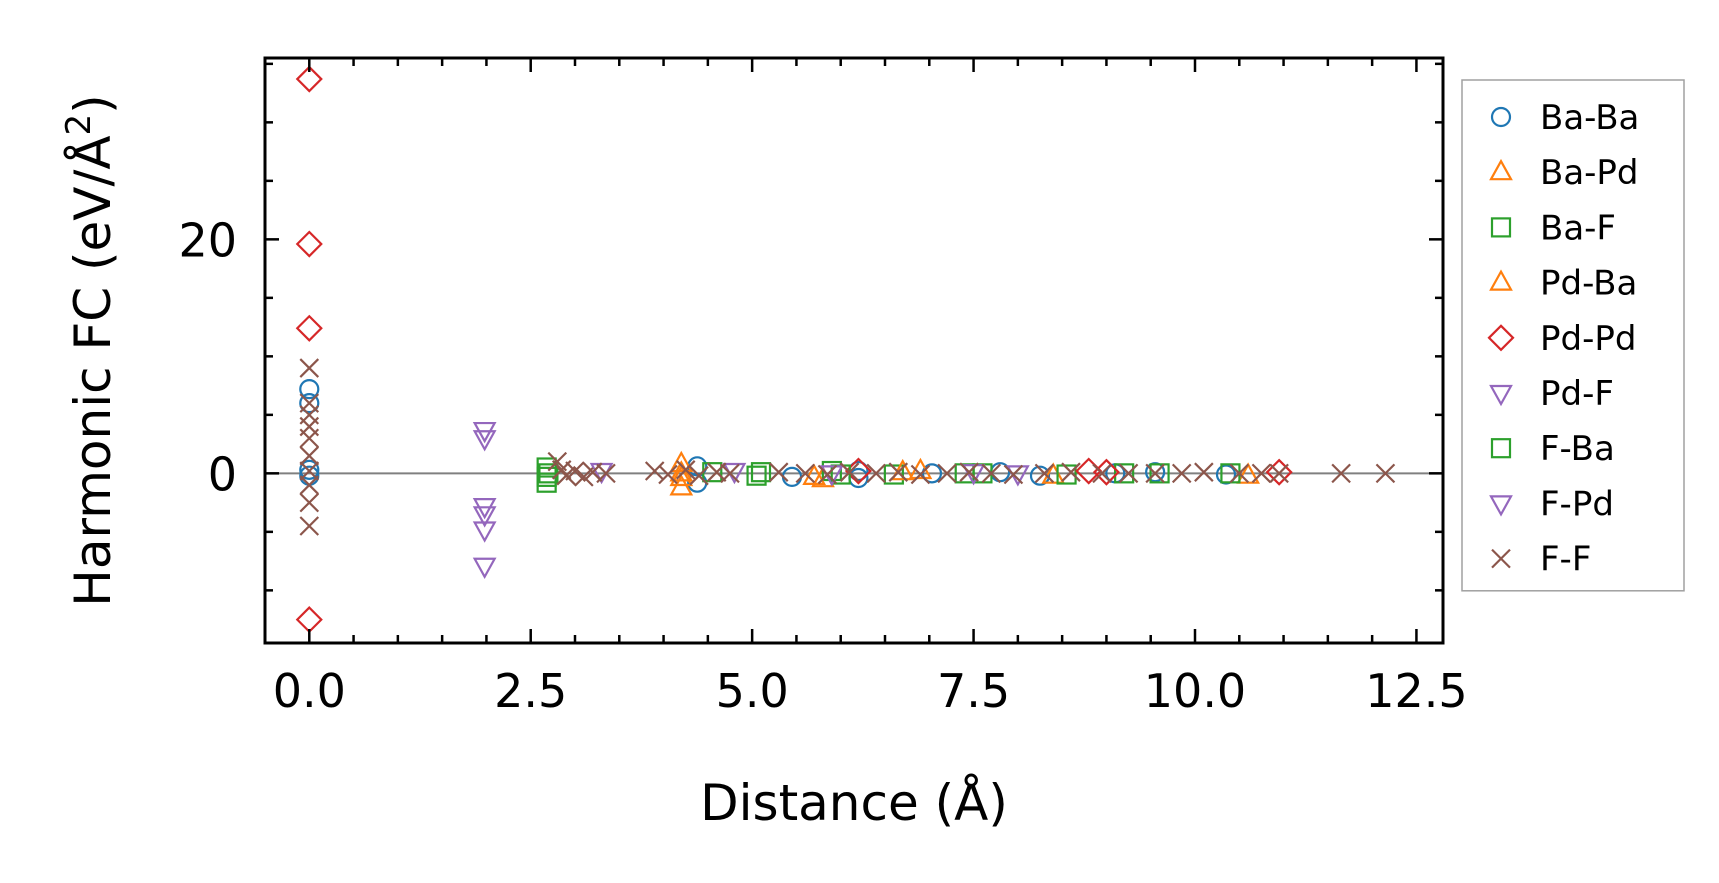  I want to click on x-tick-label: 7.5, so click(973, 691).